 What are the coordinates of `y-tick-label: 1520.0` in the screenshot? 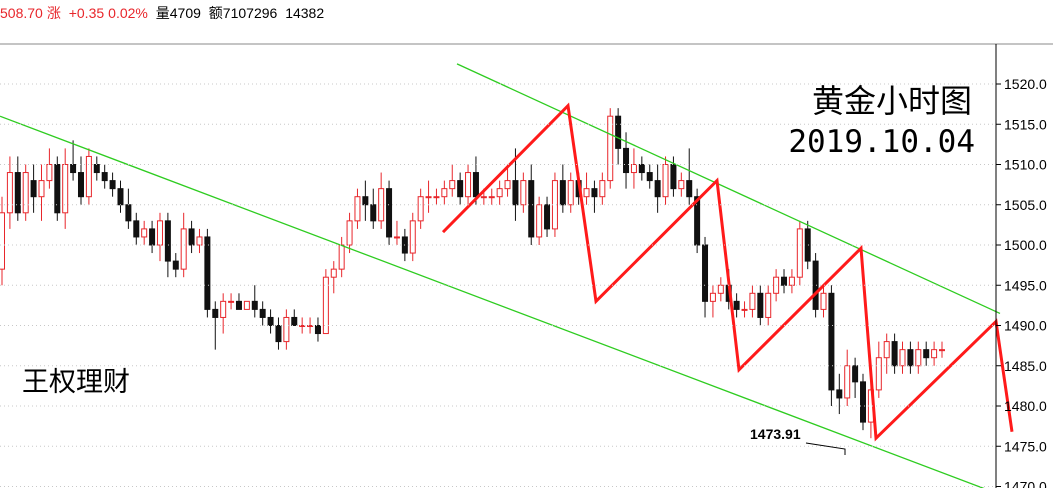 It's located at (1025, 84).